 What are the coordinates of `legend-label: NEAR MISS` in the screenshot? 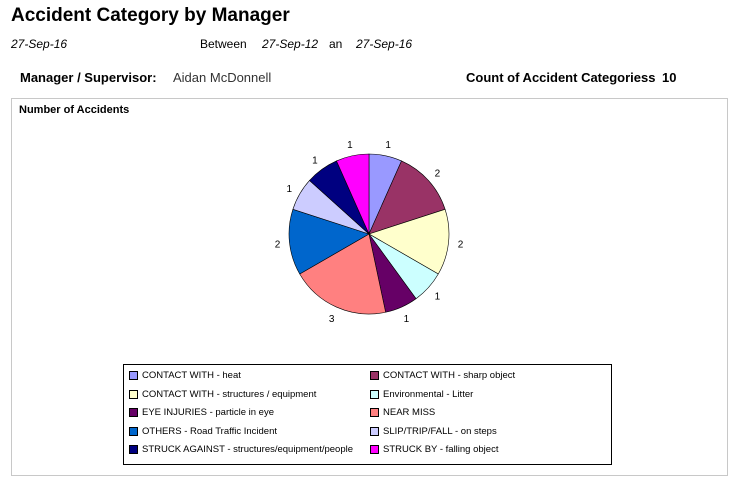 It's located at (409, 412).